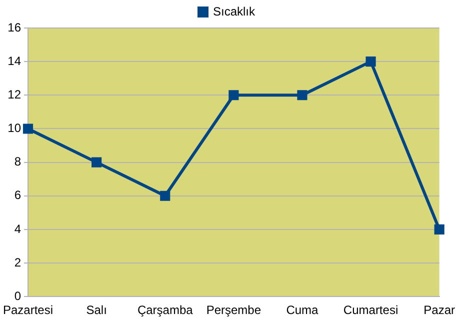 This screenshot has width=458, height=321. What do you see at coordinates (18, 161) in the screenshot?
I see `y-tick-label: 8` at bounding box center [18, 161].